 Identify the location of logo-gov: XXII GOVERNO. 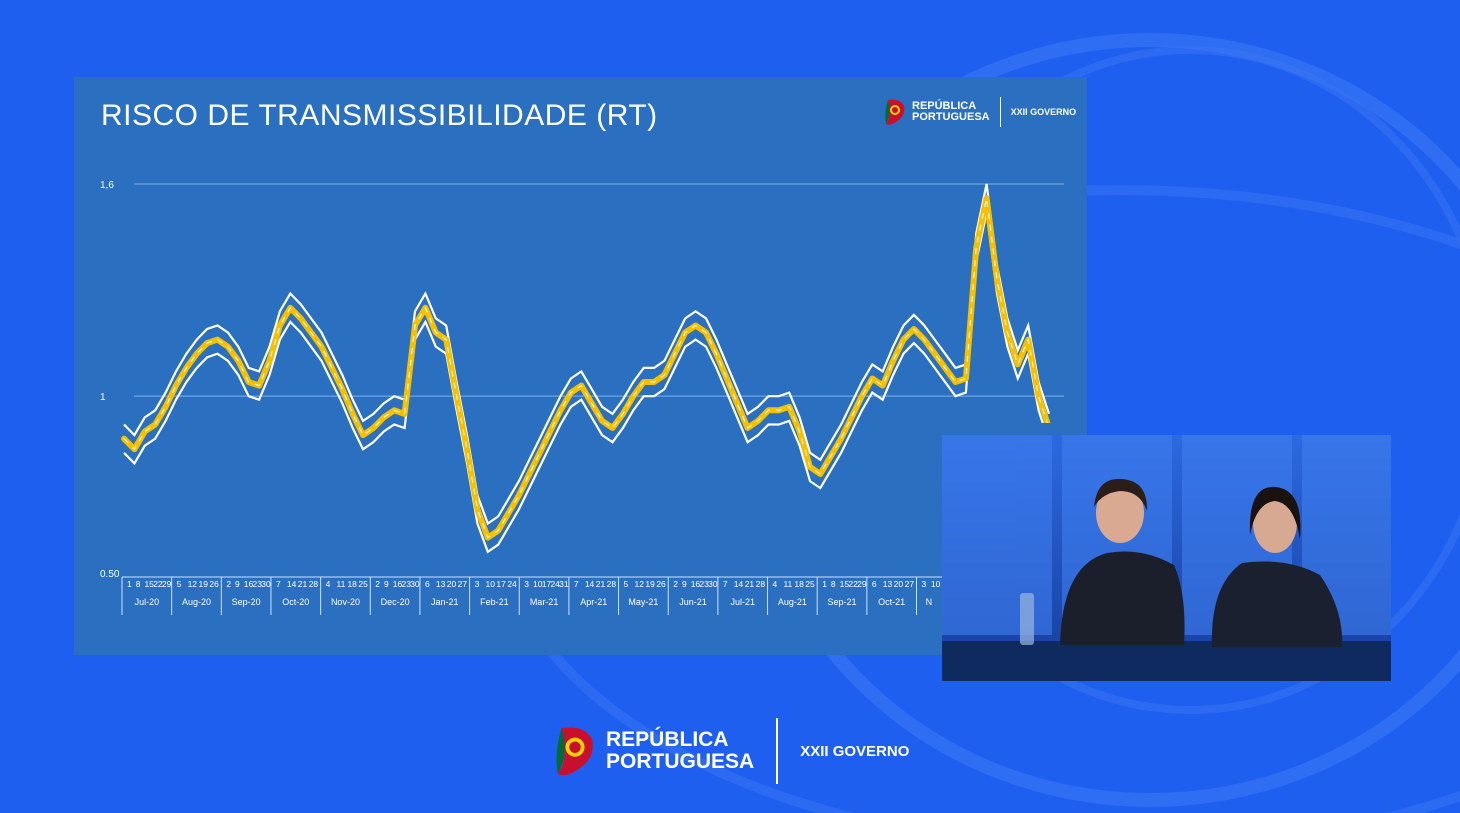
(1043, 112).